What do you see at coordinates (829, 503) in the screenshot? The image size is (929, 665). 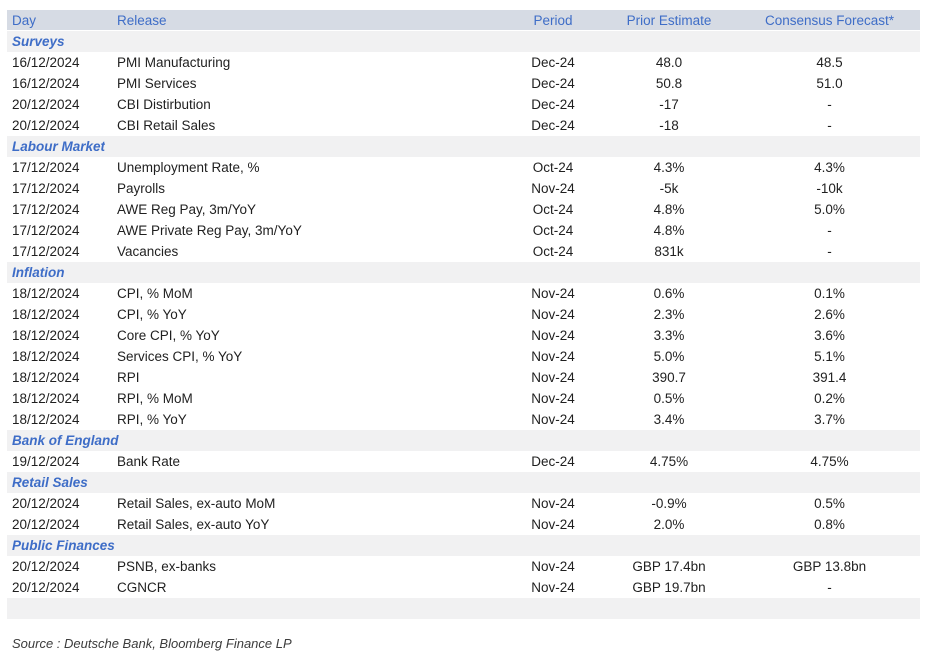 I see `cell-consensus: 0.5%` at bounding box center [829, 503].